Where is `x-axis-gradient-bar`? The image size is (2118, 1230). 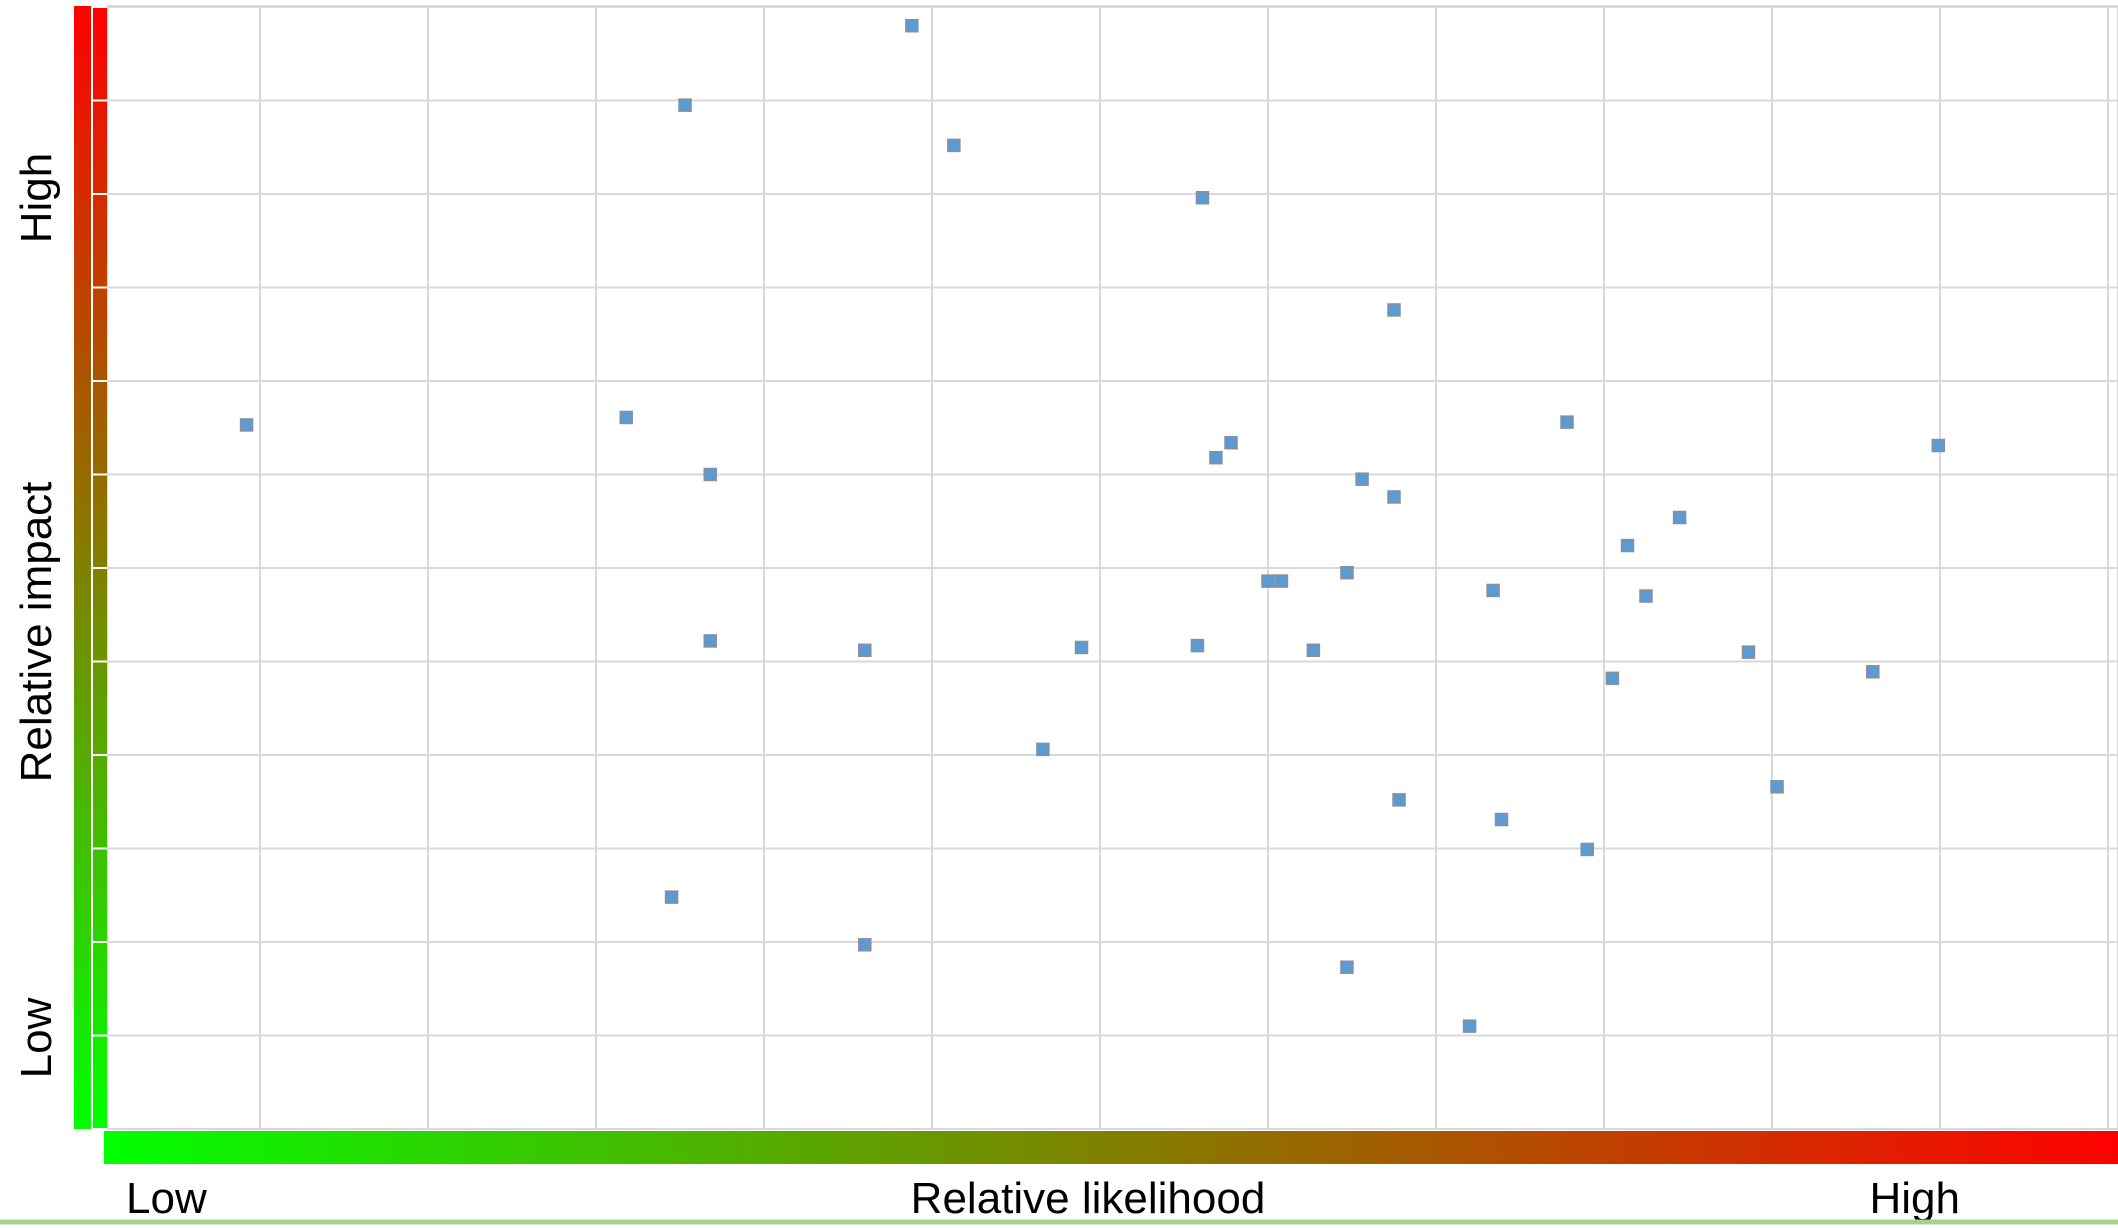
x-axis-gradient-bar is located at coordinates (1111, 1147).